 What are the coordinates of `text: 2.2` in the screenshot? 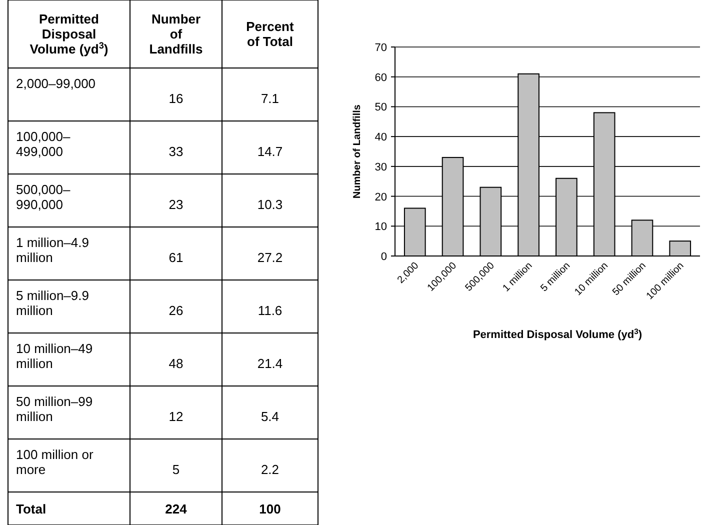 It's located at (270, 469).